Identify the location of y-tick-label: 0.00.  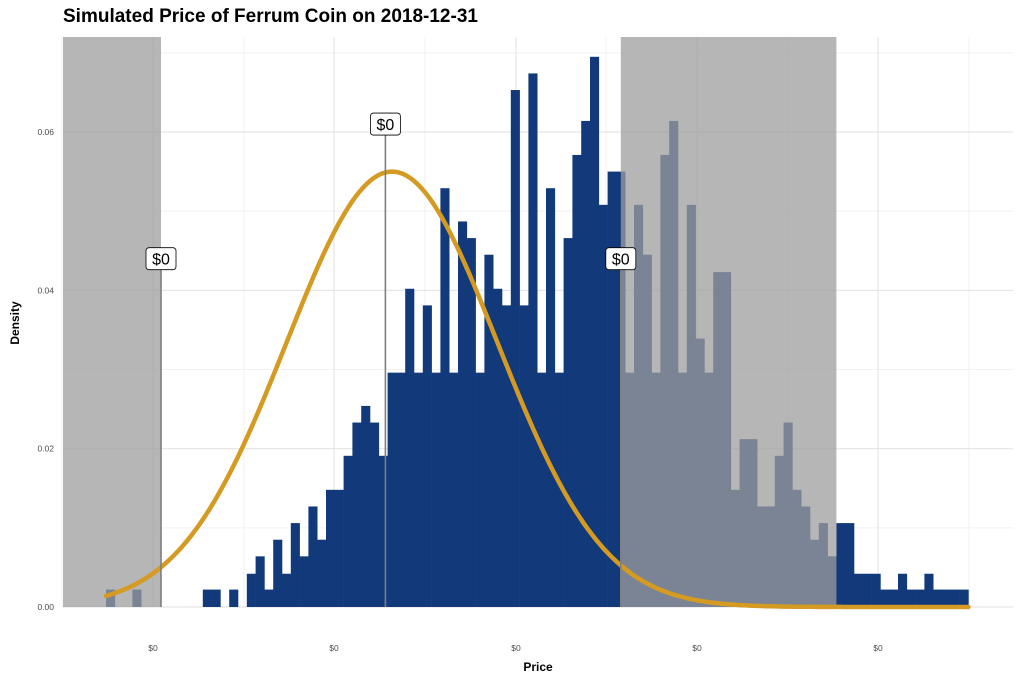
(45, 607).